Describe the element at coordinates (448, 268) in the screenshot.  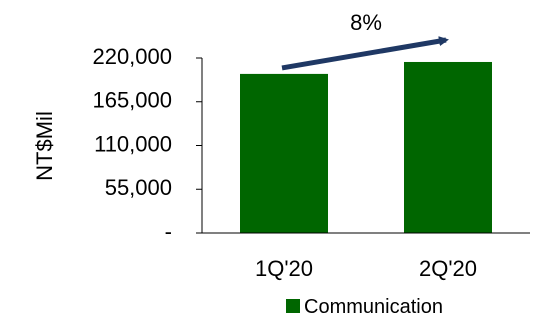
I see `x-tick-label: 2Q'20` at that location.